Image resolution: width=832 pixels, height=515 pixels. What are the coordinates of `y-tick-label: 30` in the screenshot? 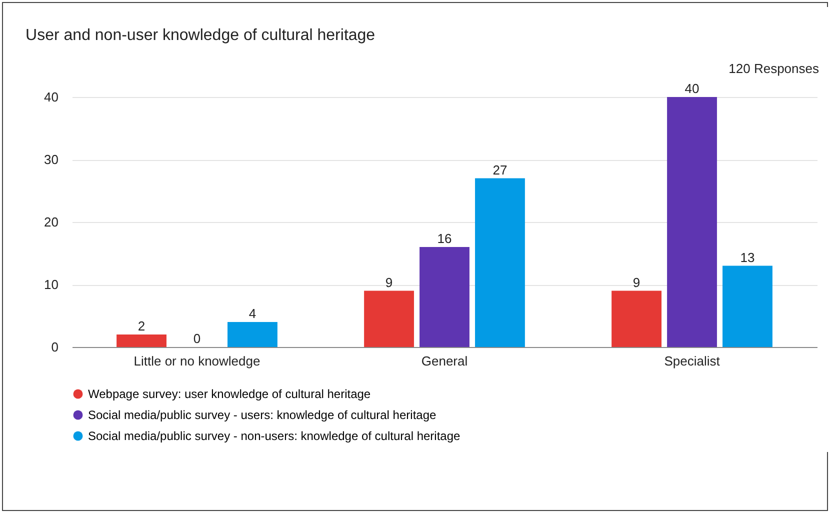 It's located at (51, 159).